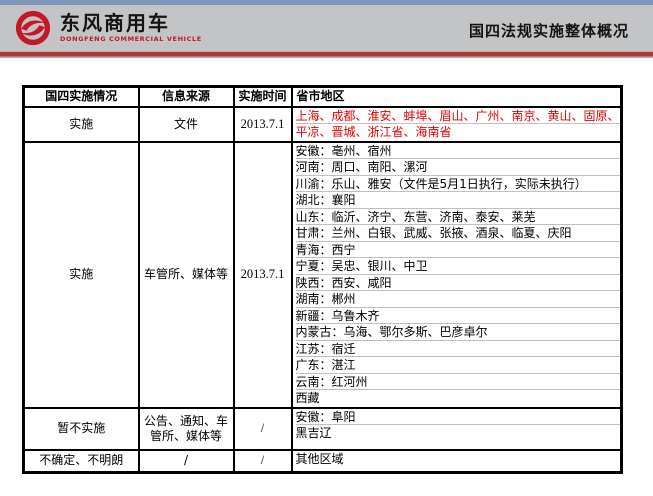 Image resolution: width=653 pixels, height=496 pixels. I want to click on region-line: 河南：周口、南阳、漯河, so click(457, 167).